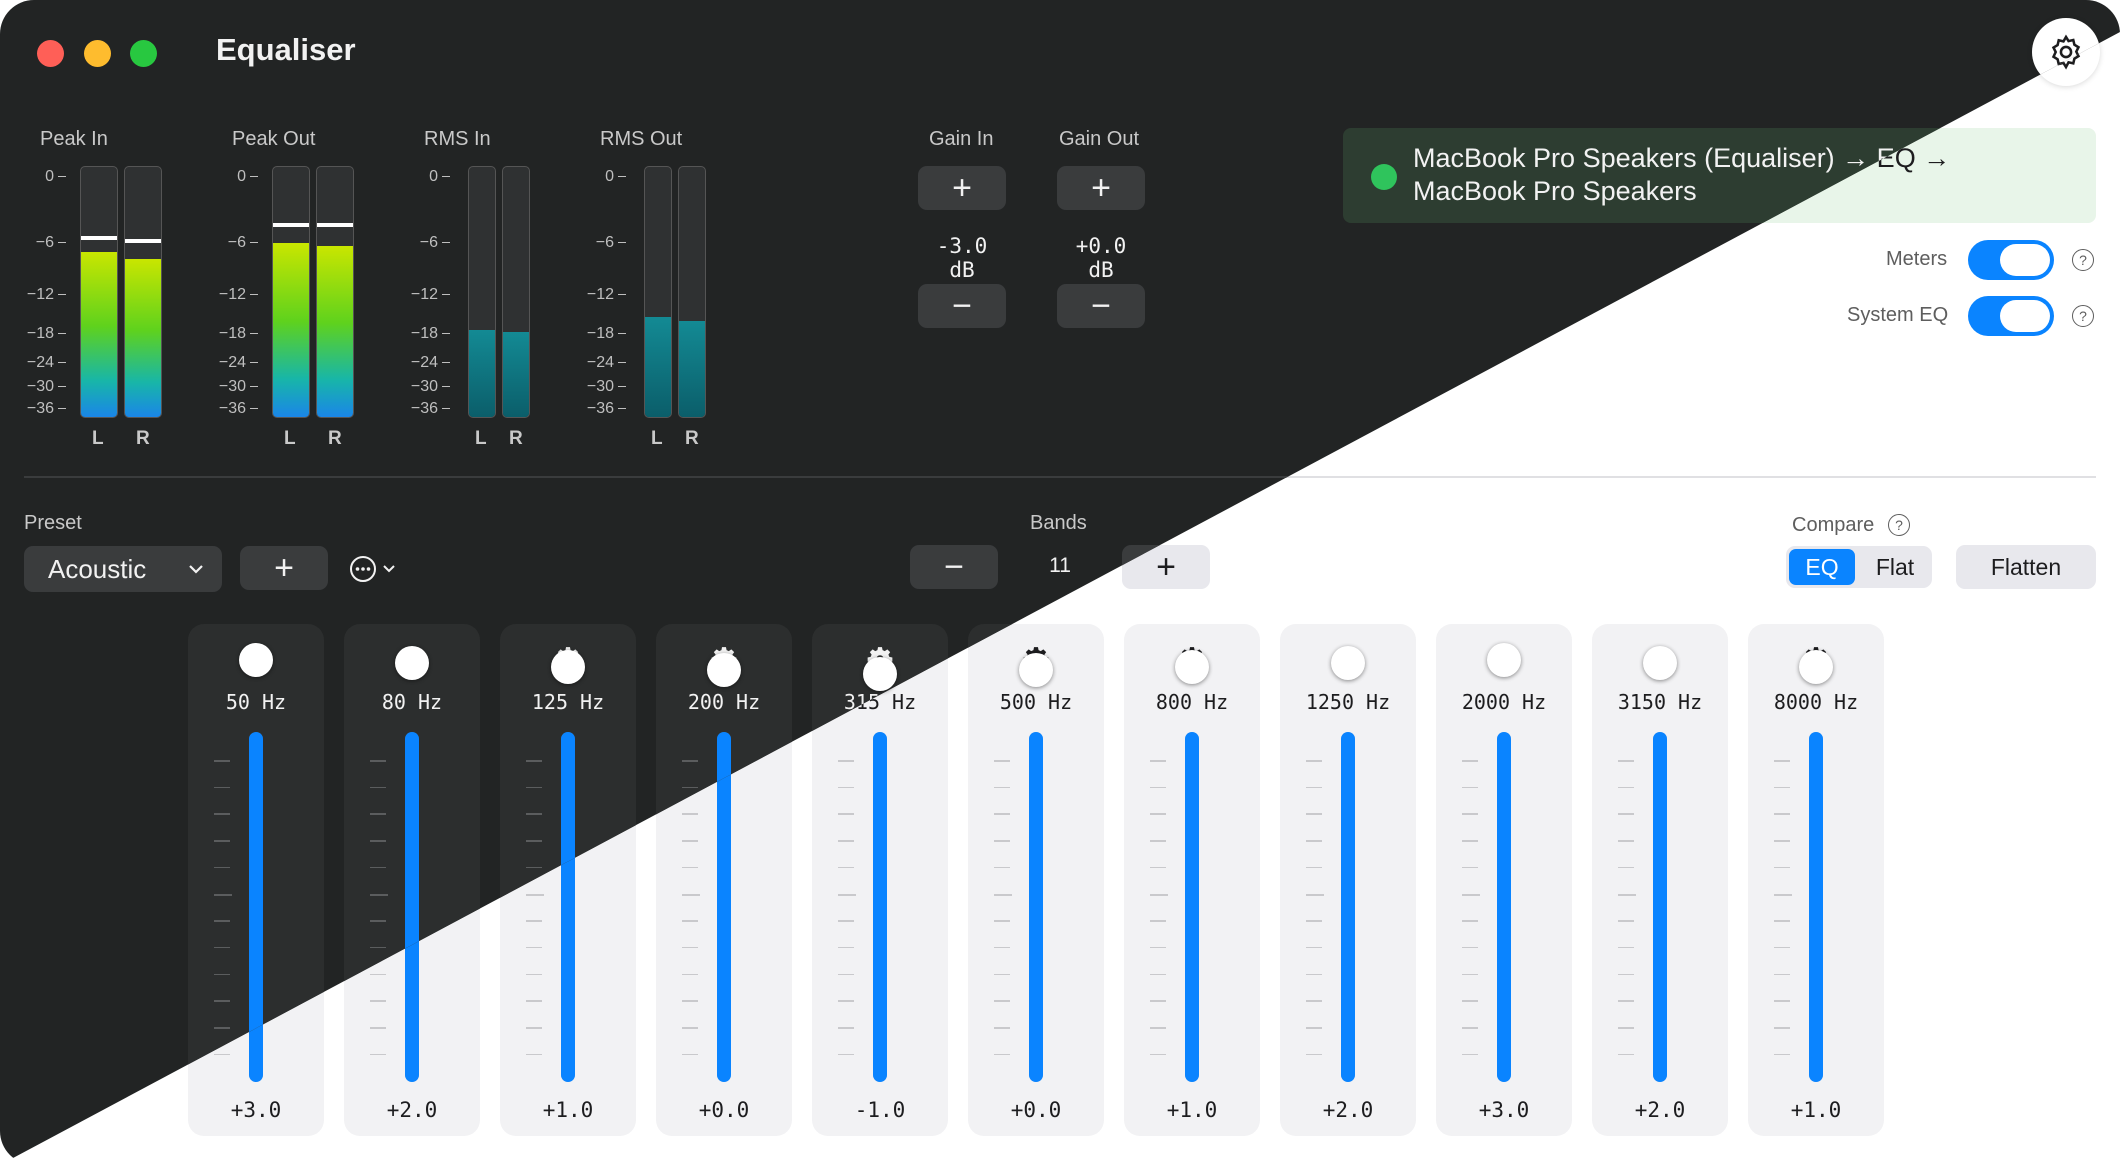  Describe the element at coordinates (99, 334) in the screenshot. I see `meter-level-fill` at that location.